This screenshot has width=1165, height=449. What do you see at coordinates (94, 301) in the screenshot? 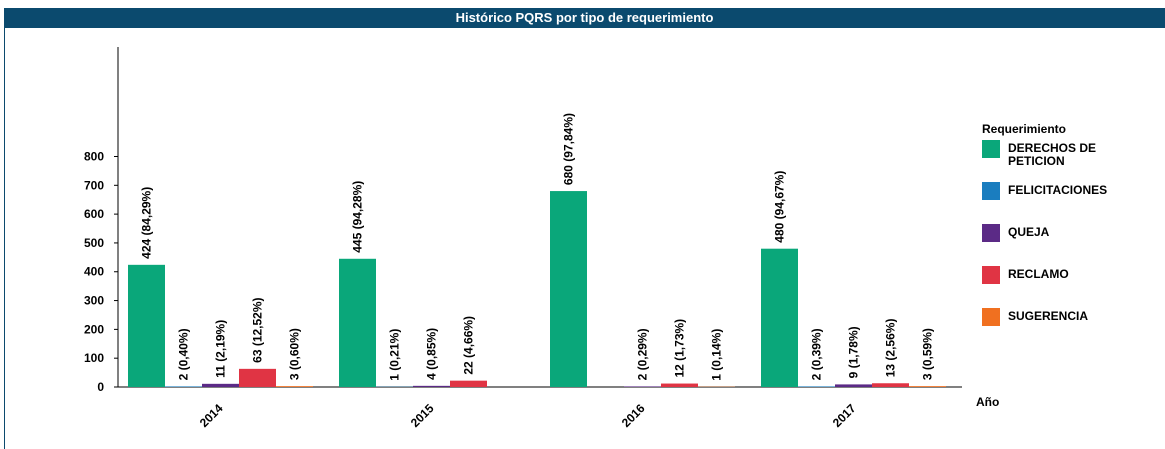
I see `y-tick-label: 300` at bounding box center [94, 301].